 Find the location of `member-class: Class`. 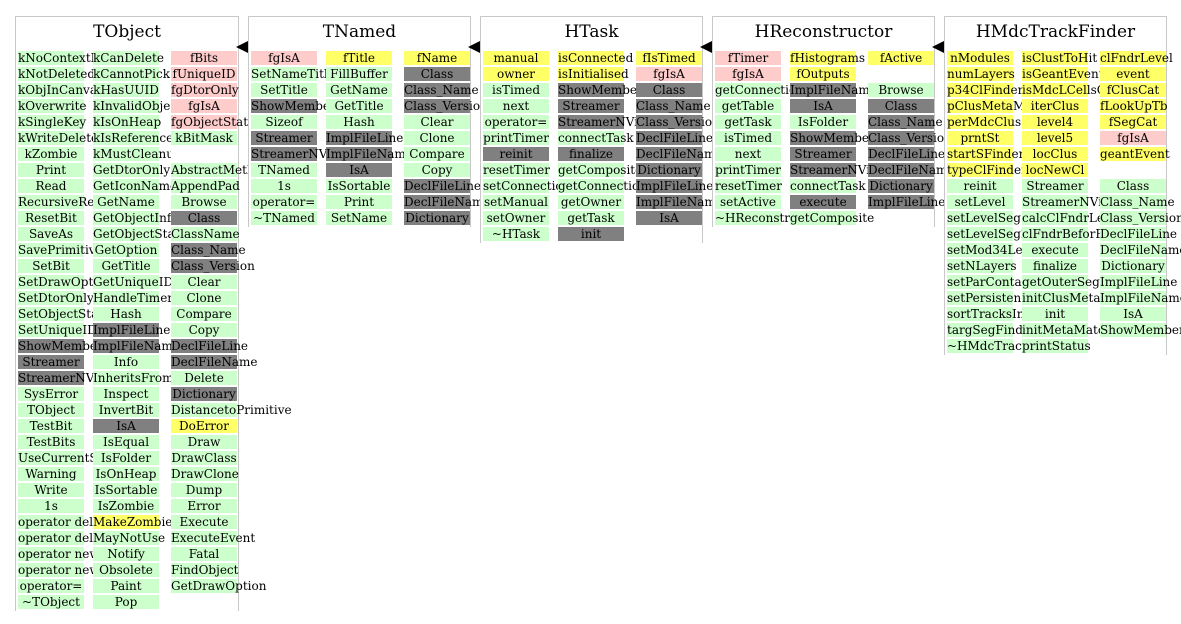

member-class: Class is located at coordinates (437, 74).